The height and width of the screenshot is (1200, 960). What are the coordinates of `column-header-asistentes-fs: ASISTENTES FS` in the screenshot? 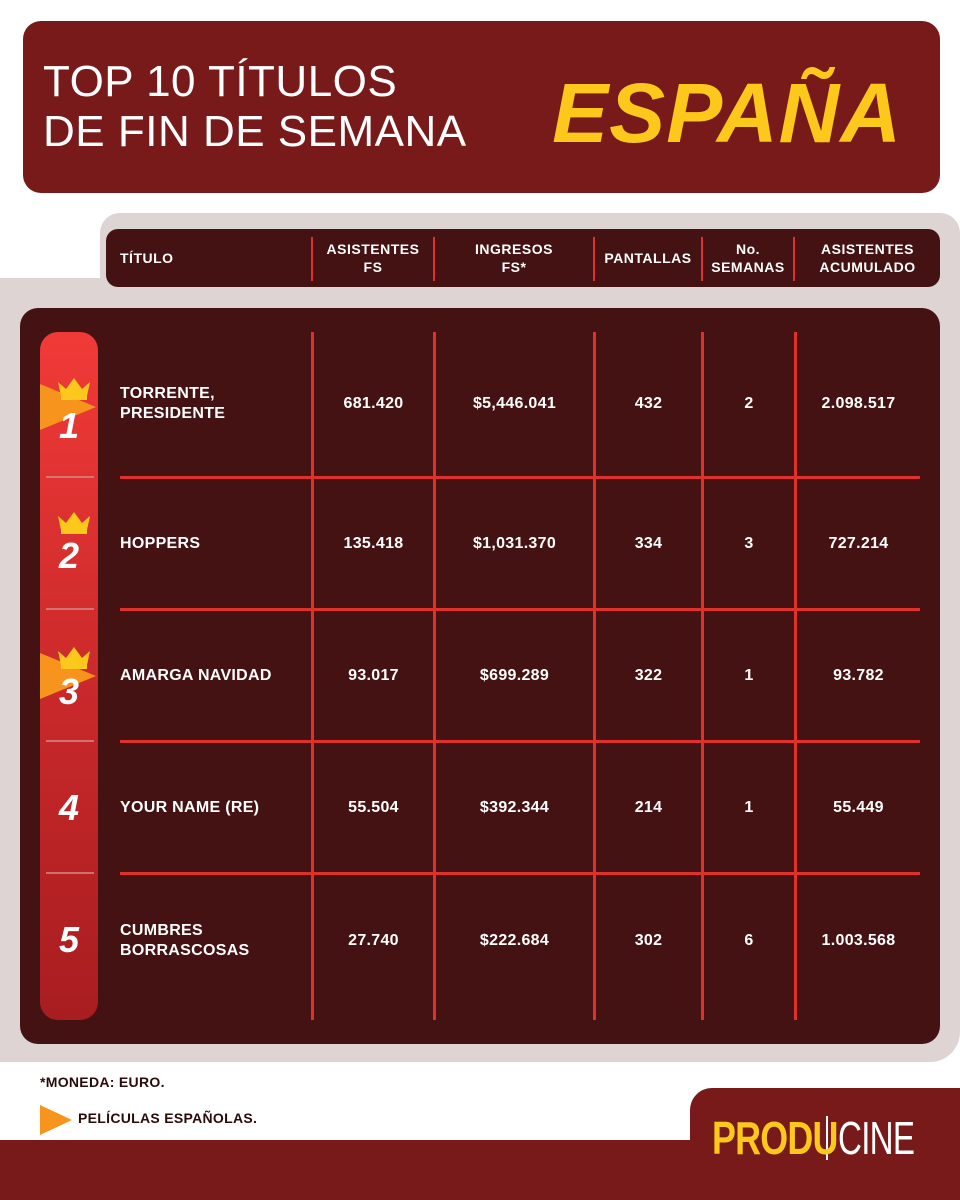 It's located at (373, 258).